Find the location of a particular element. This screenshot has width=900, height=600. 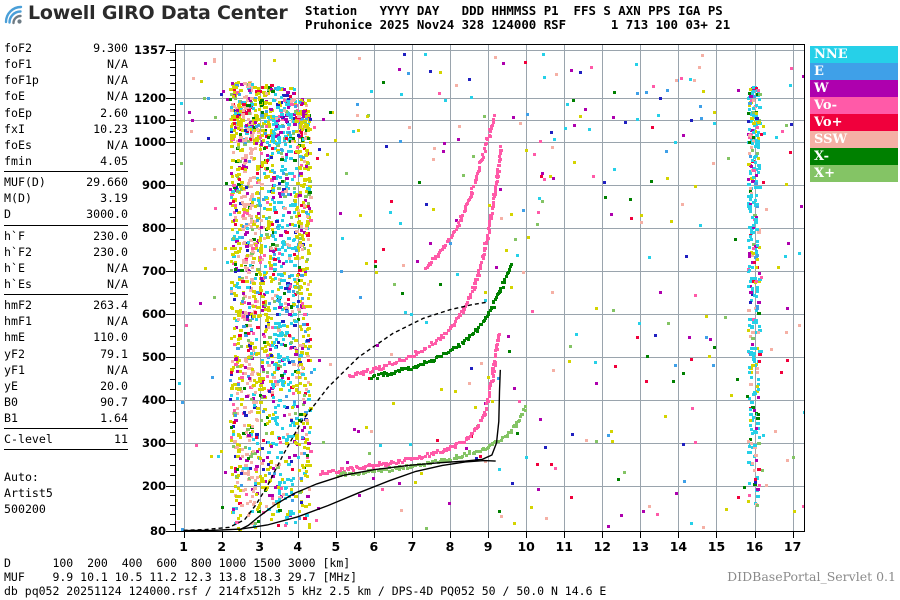

y-tick-label: 80 is located at coordinates (157, 531).